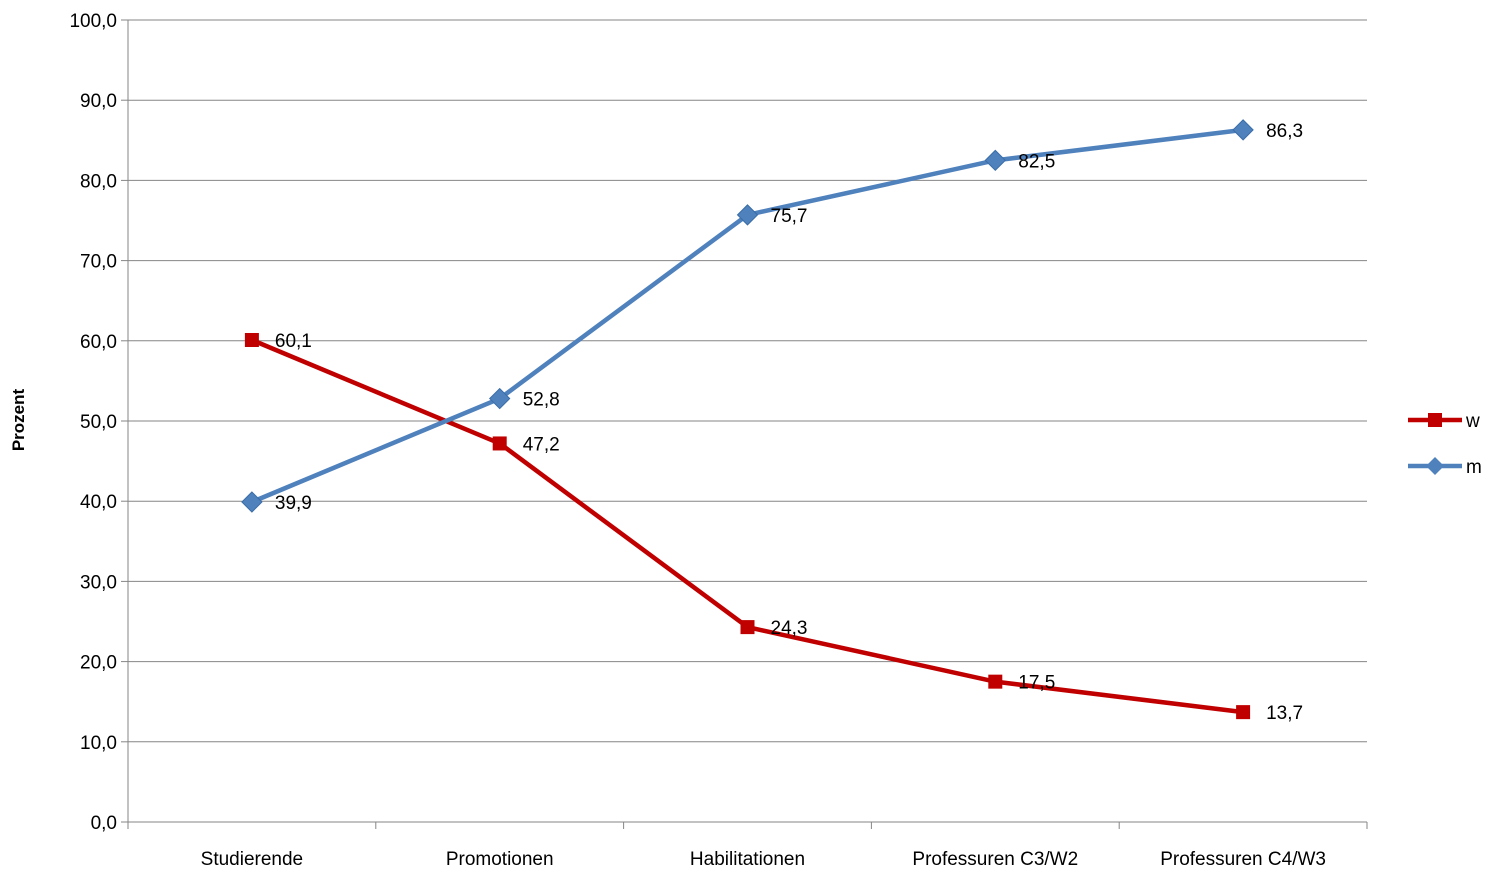  I want to click on data-label-m: 82,5, so click(1036, 161).